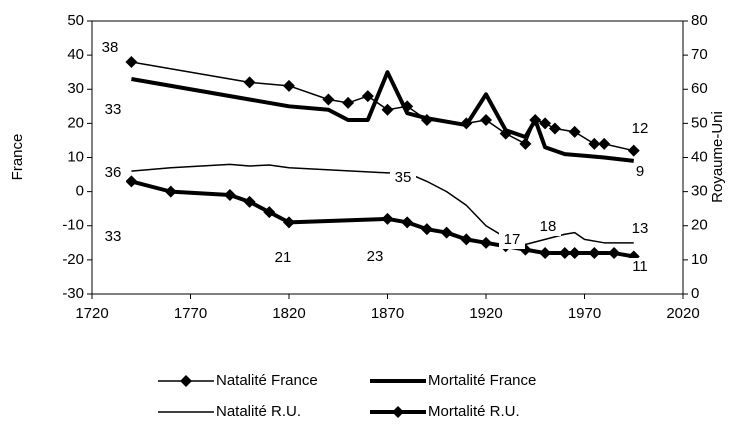 The image size is (730, 426). What do you see at coordinates (699, 20) in the screenshot?
I see `y2-tick-label: 80` at bounding box center [699, 20].